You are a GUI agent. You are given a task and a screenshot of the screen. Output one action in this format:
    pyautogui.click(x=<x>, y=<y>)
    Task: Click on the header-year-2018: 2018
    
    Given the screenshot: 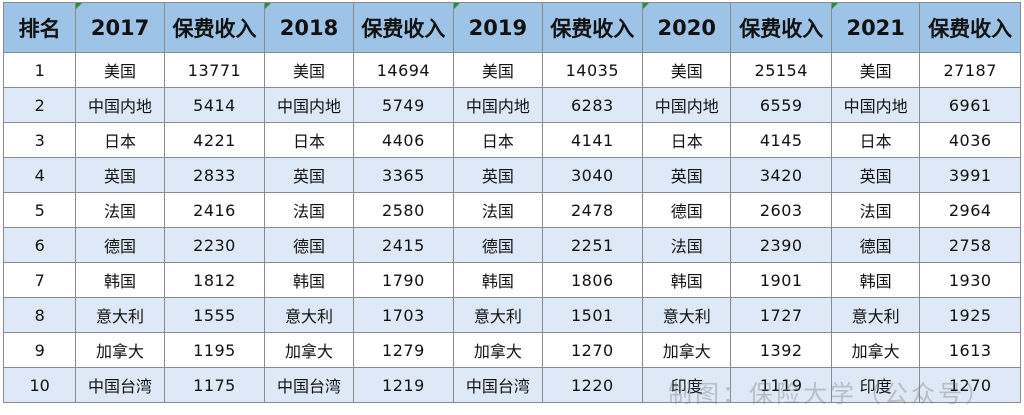 What is the action you would take?
    pyautogui.click(x=309, y=27)
    